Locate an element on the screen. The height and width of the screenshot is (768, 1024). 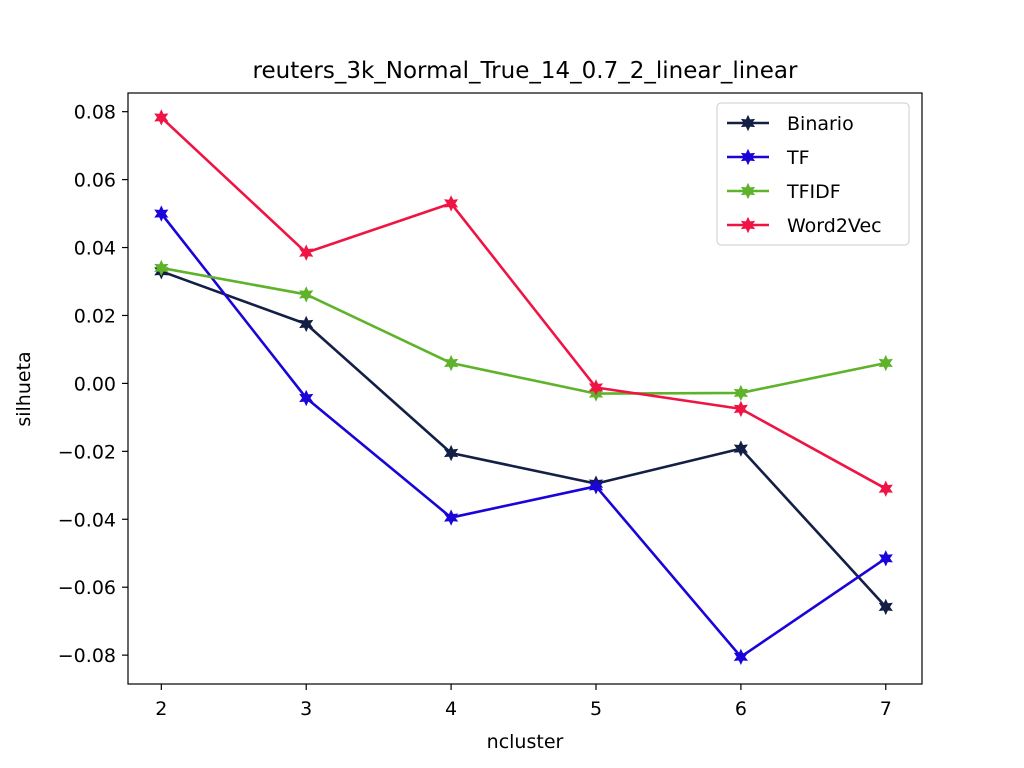
y-tick-label: 0.08 is located at coordinates (95, 113).